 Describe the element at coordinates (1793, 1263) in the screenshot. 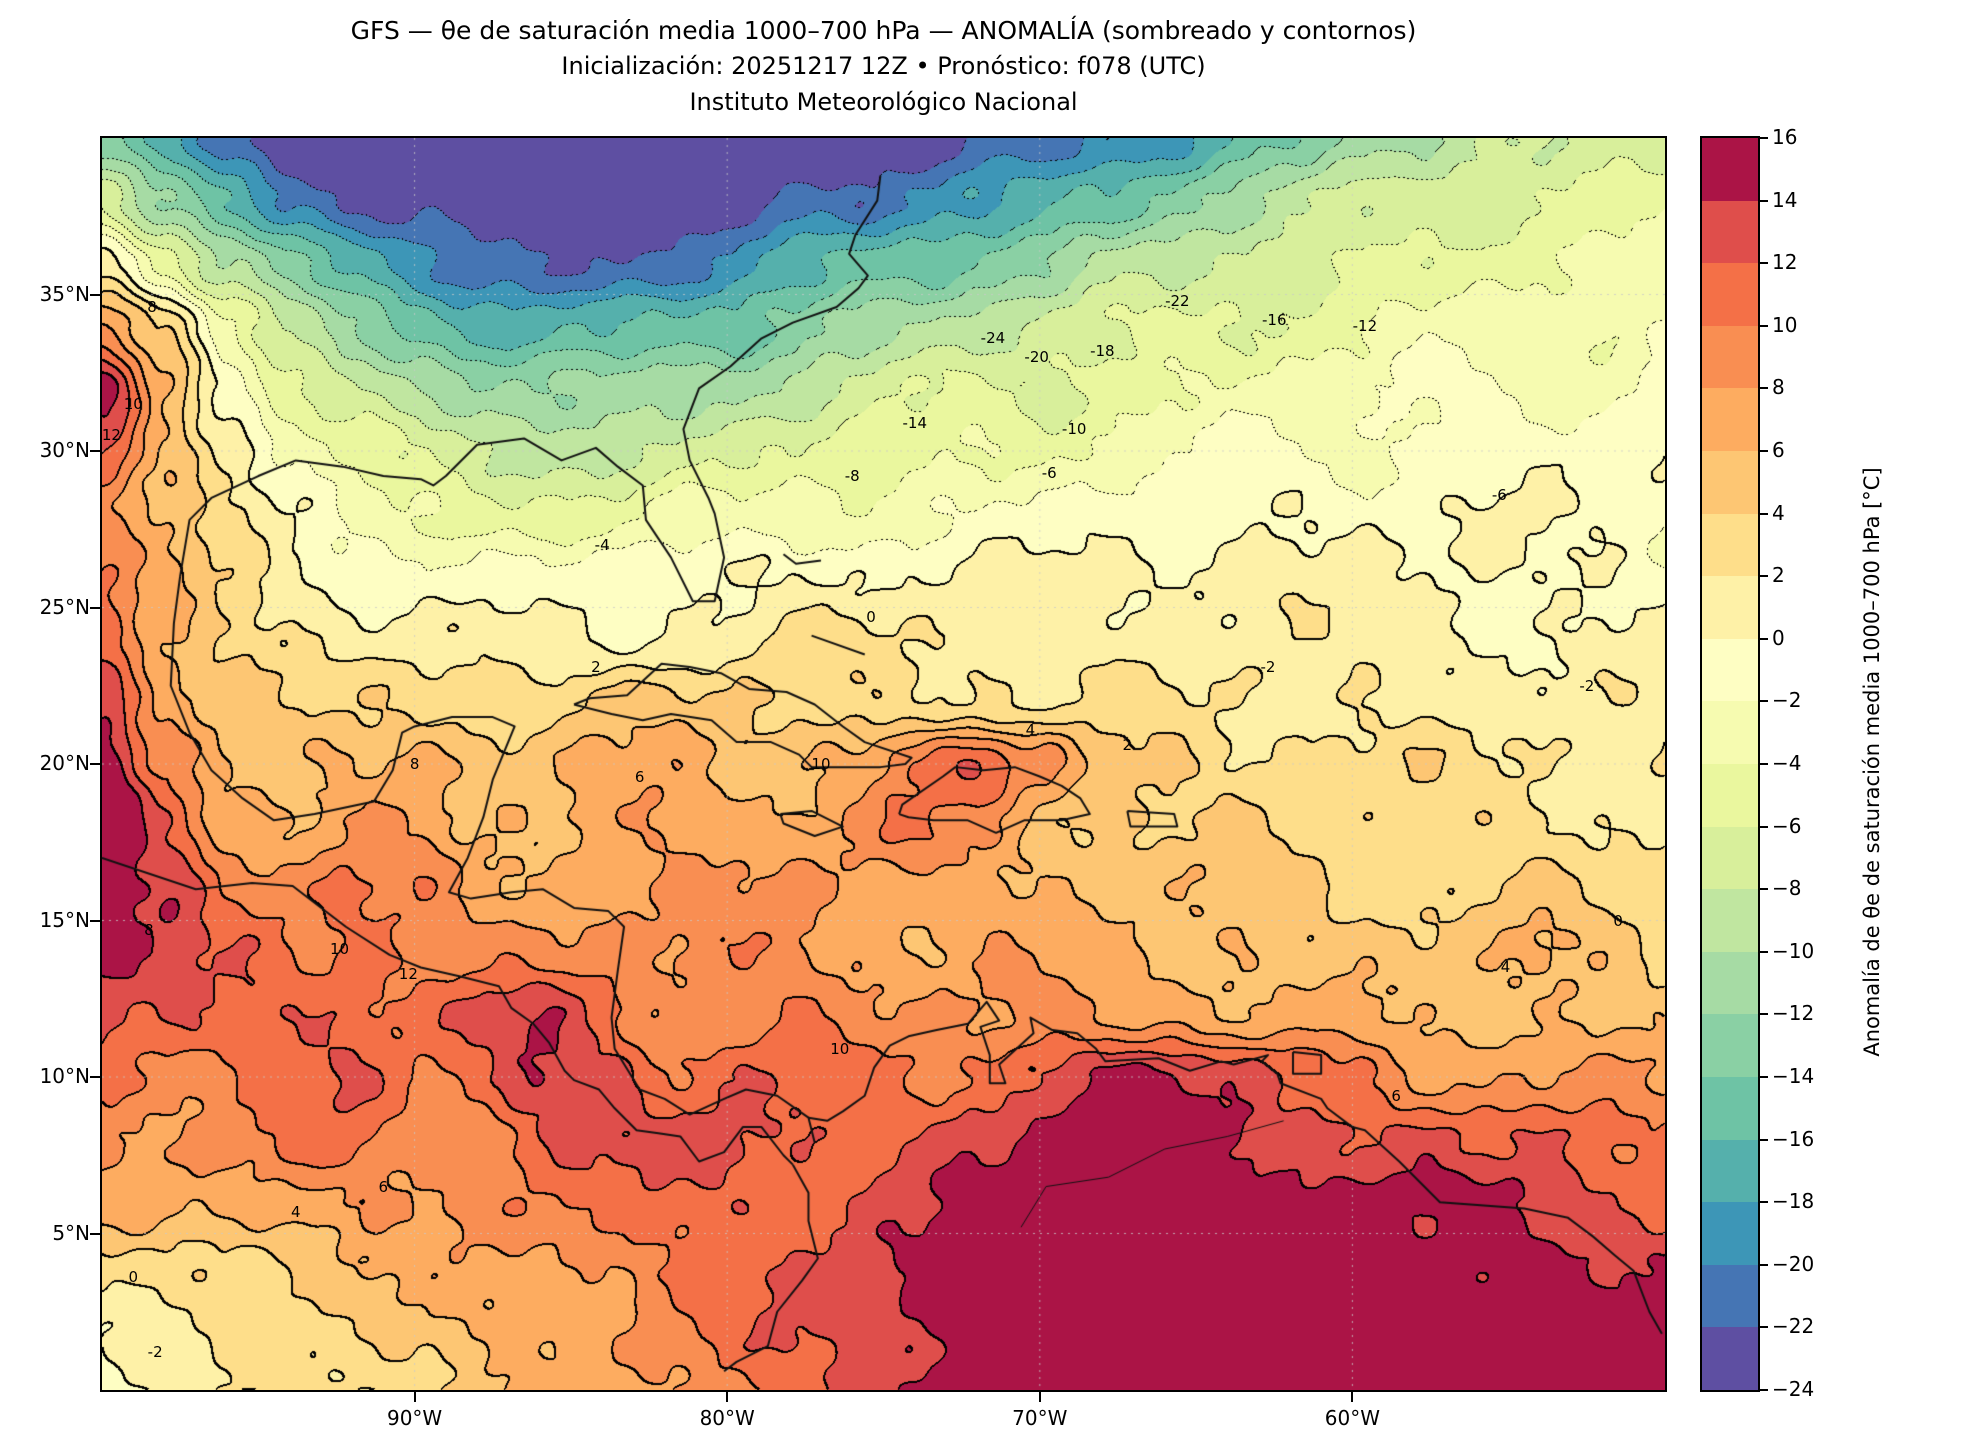

I see `colorbar-tick-label: −20` at that location.